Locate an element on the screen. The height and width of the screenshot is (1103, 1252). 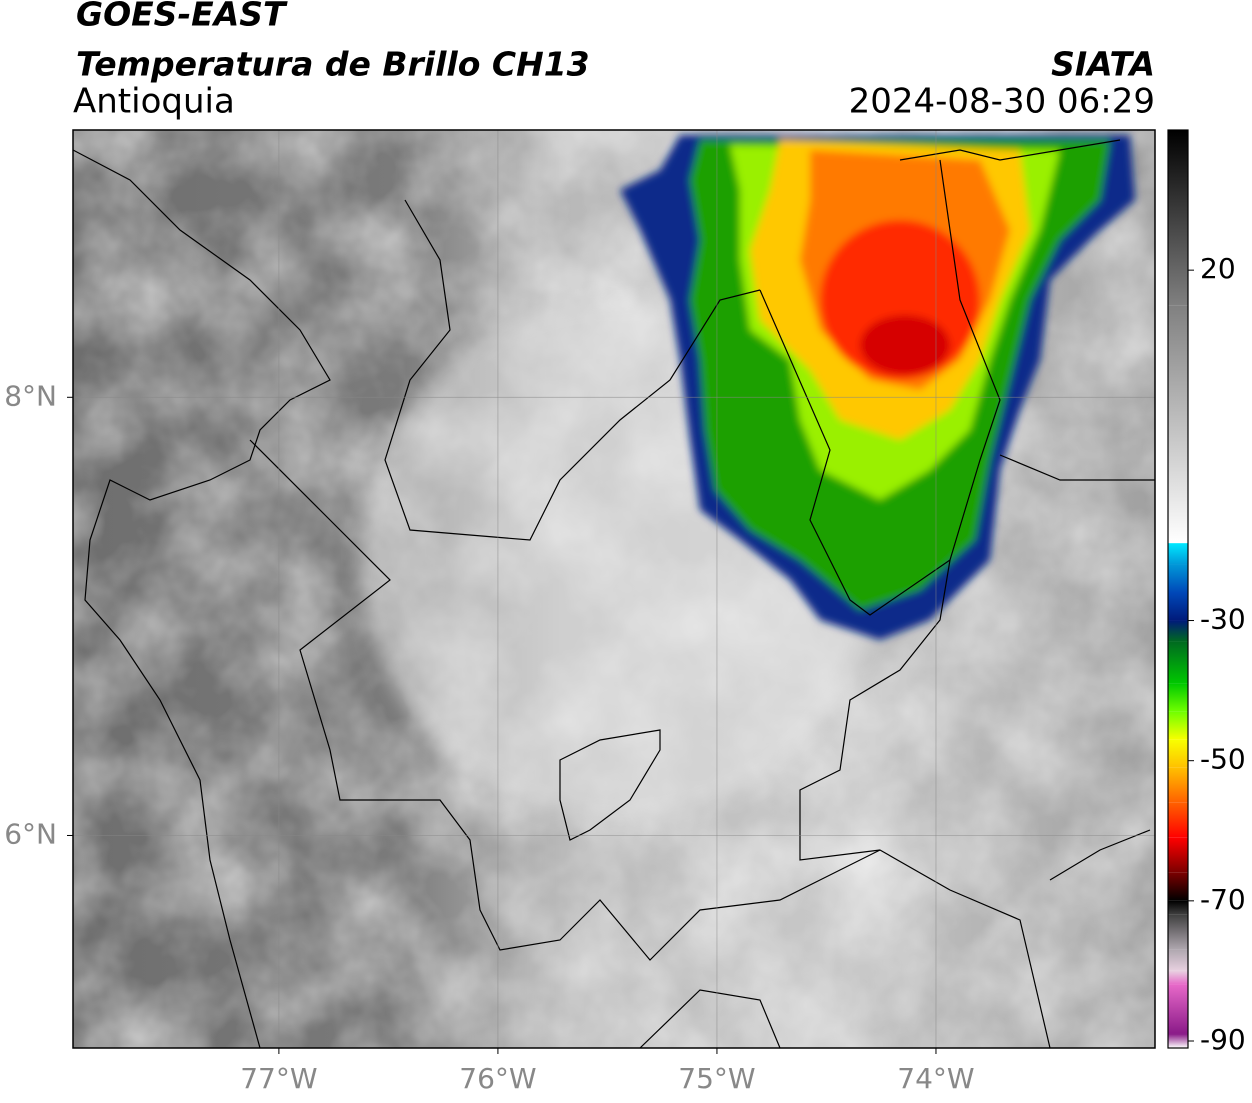
product: Temperatura de Brillo CH13 is located at coordinates (333, 64).